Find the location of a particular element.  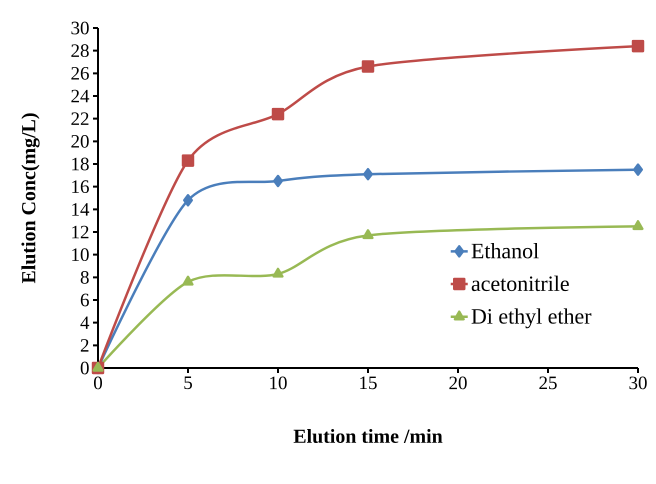

y-tick-label: 24 is located at coordinates (80, 96).